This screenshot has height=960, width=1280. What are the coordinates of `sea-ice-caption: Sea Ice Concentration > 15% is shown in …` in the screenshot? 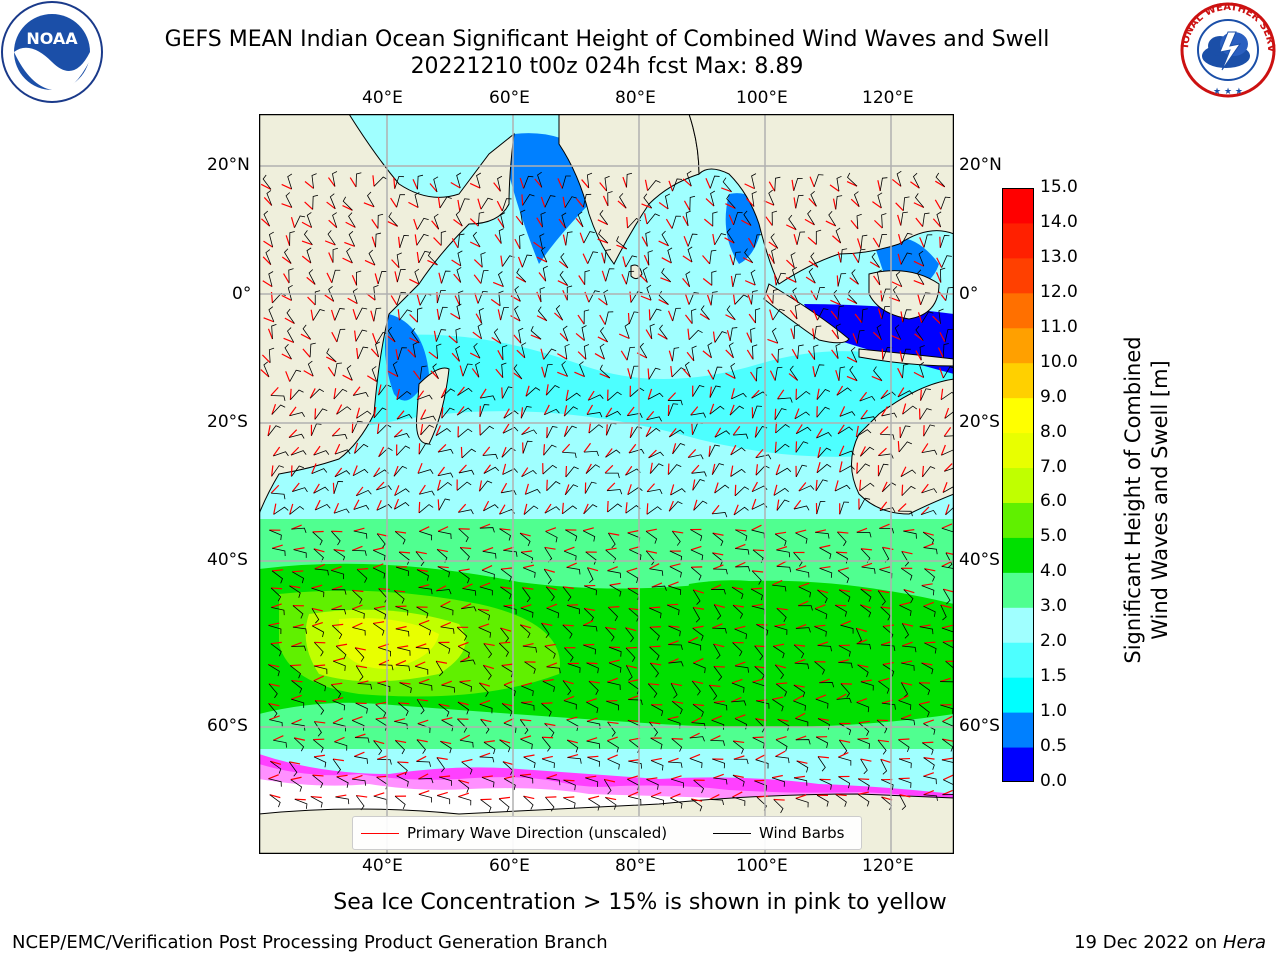 It's located at (640, 902).